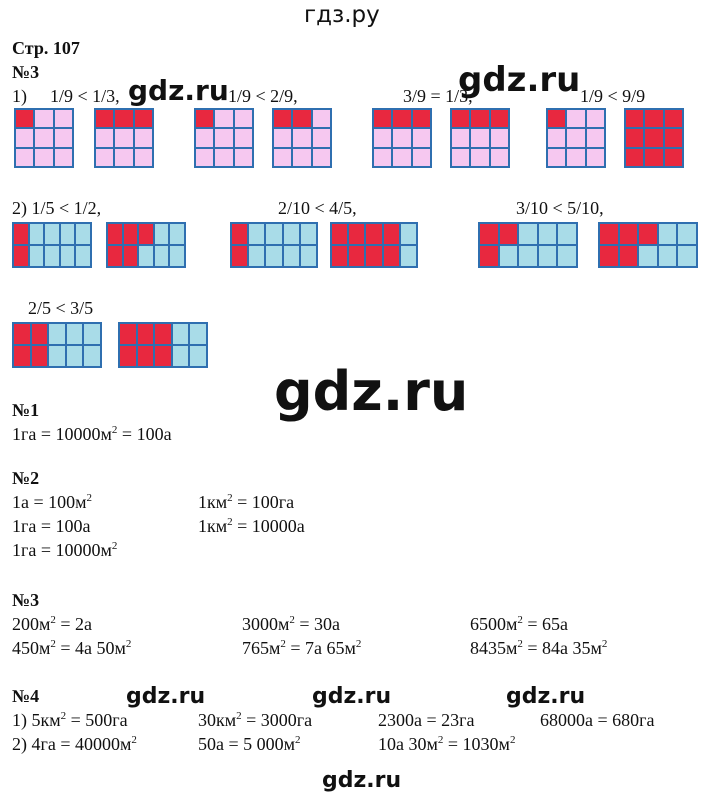 Image resolution: width=720 pixels, height=799 pixels. I want to click on sec2-l2a: 1га = 100а, so click(51, 526).